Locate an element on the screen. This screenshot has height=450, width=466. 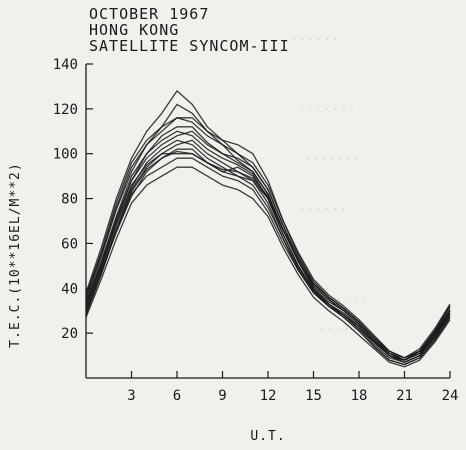
x-tick-label: 3 is located at coordinates (131, 396).